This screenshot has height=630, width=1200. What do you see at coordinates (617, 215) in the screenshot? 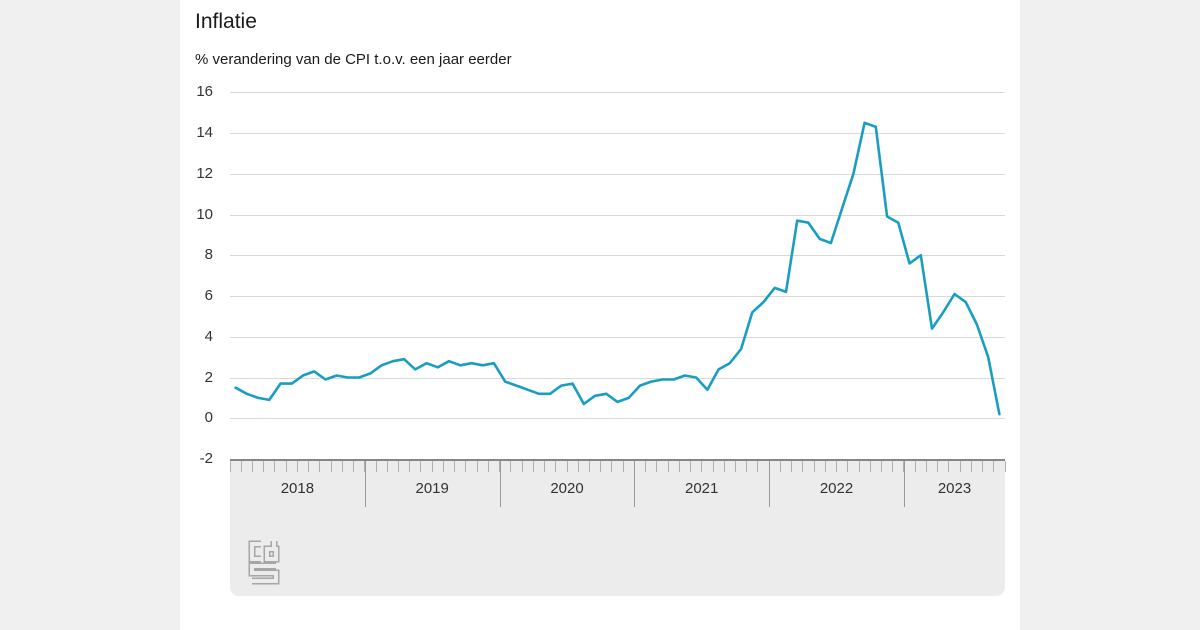
I see `gridline-y10` at bounding box center [617, 215].